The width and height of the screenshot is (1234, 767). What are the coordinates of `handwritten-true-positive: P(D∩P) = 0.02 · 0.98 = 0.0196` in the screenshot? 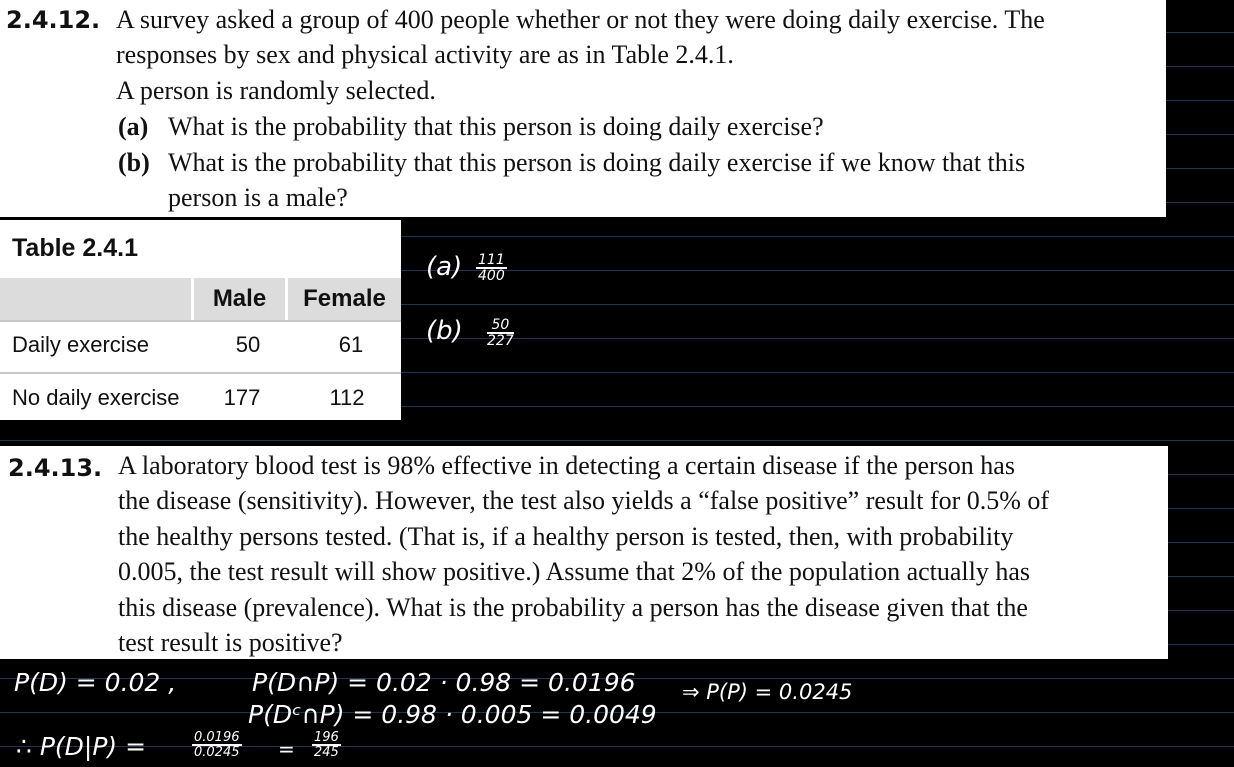 It's located at (444, 682).